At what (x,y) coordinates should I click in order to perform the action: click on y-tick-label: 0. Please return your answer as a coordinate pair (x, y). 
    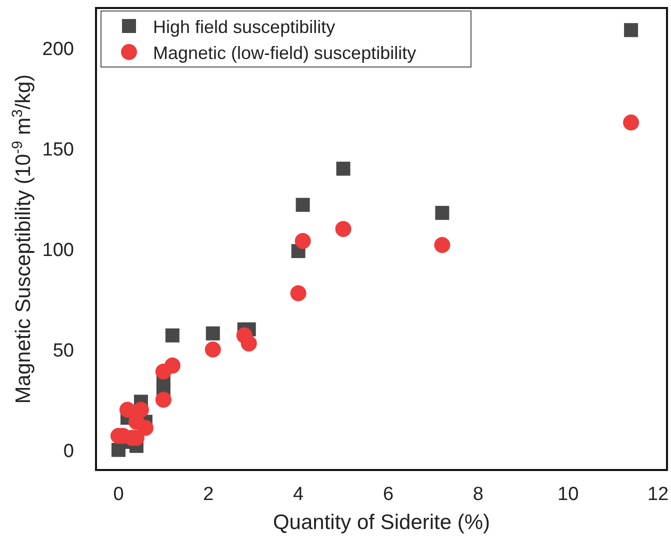
    Looking at the image, I should click on (68, 451).